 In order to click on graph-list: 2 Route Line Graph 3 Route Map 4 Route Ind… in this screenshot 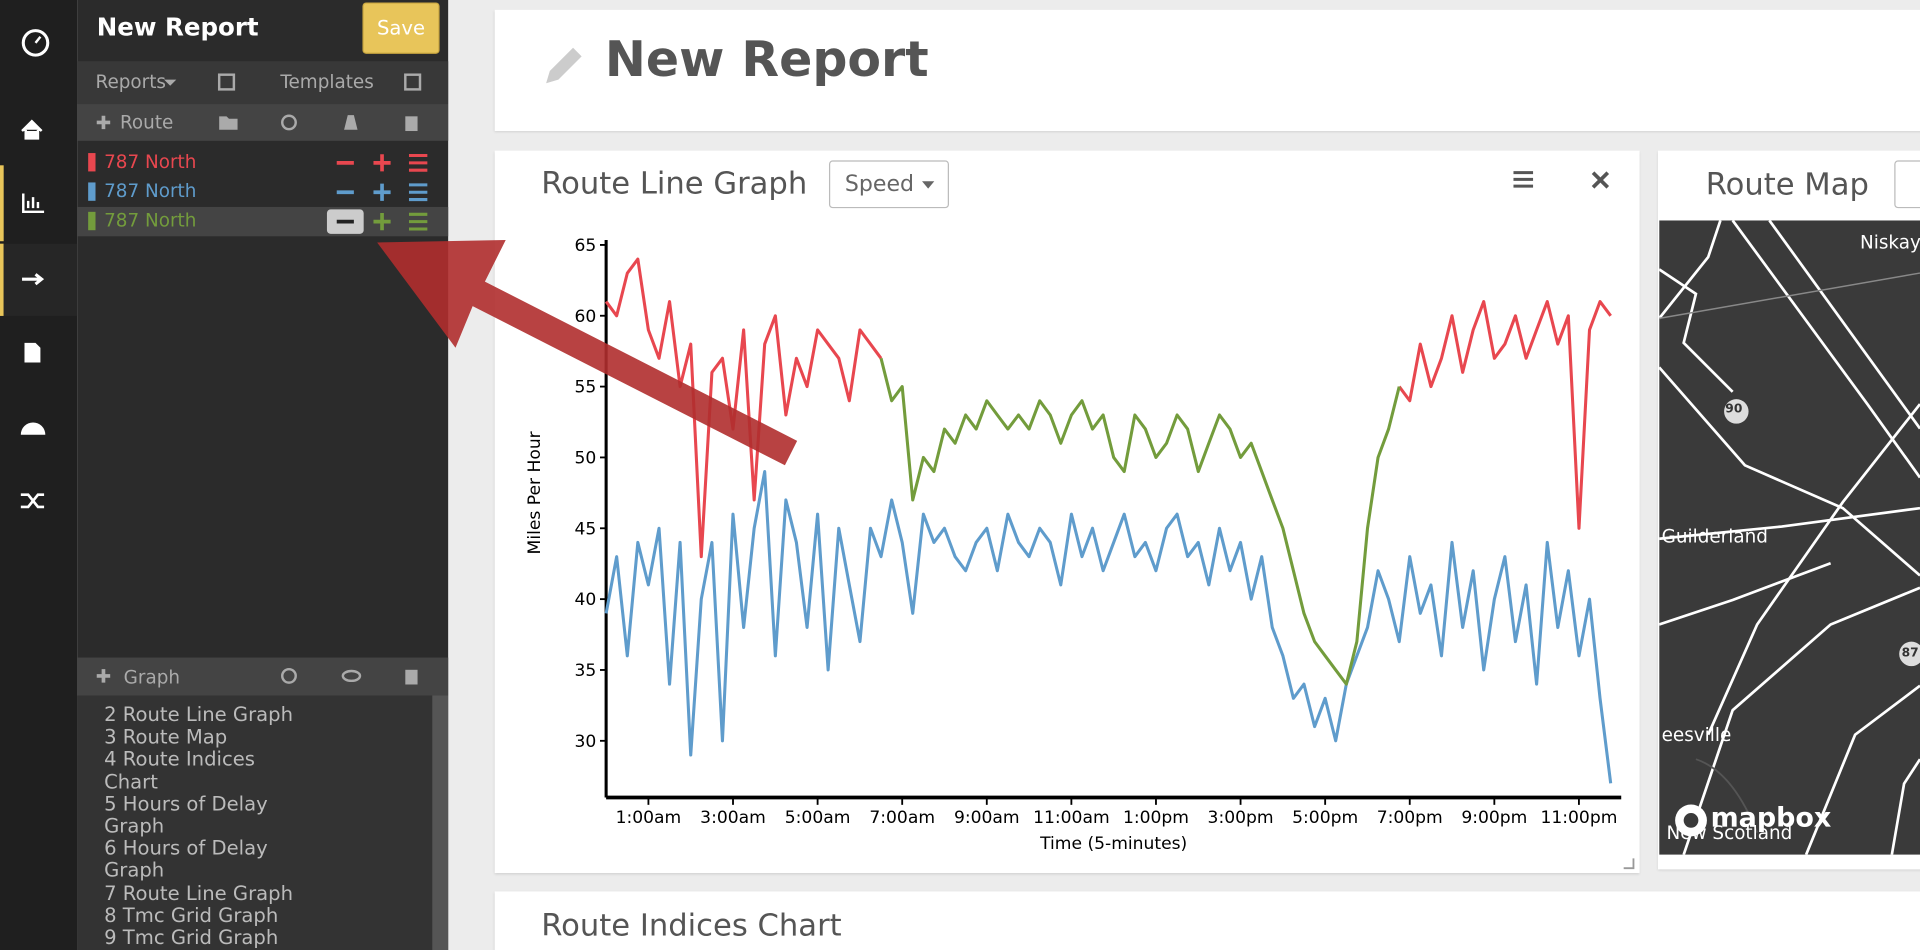, I will do `click(255, 822)`.